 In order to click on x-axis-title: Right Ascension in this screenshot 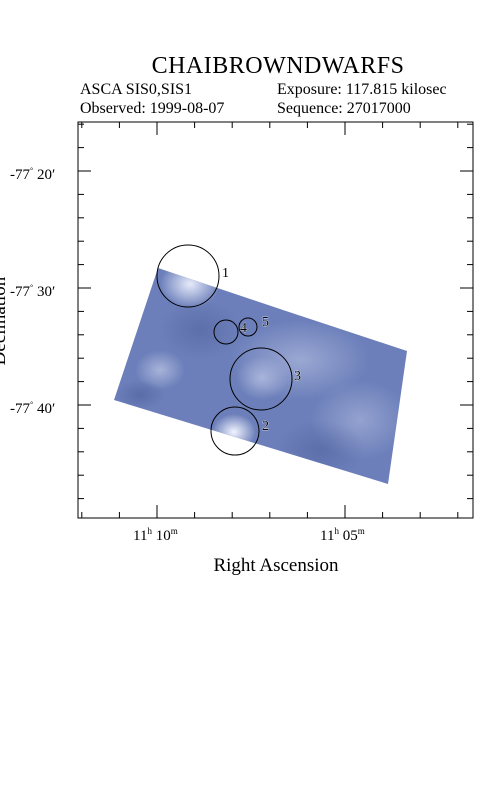, I will do `click(276, 565)`.